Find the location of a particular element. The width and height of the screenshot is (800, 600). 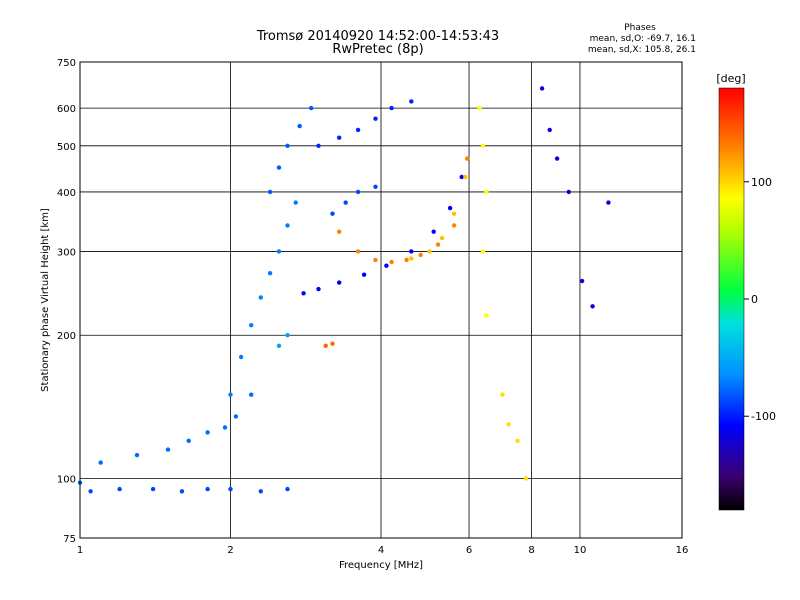

x-tick-label: 4 is located at coordinates (381, 550).